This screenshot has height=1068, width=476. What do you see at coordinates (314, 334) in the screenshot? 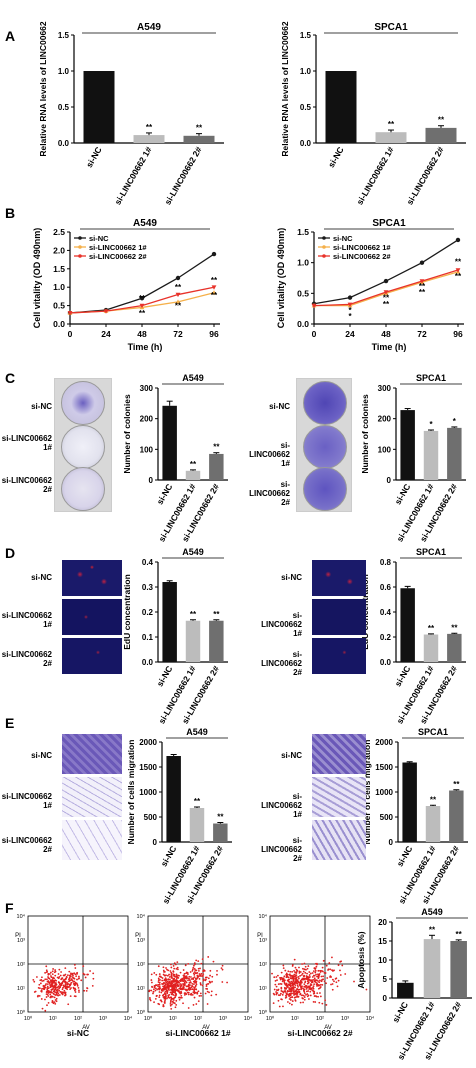
I see `b2-xtick-label: 0` at bounding box center [314, 334].